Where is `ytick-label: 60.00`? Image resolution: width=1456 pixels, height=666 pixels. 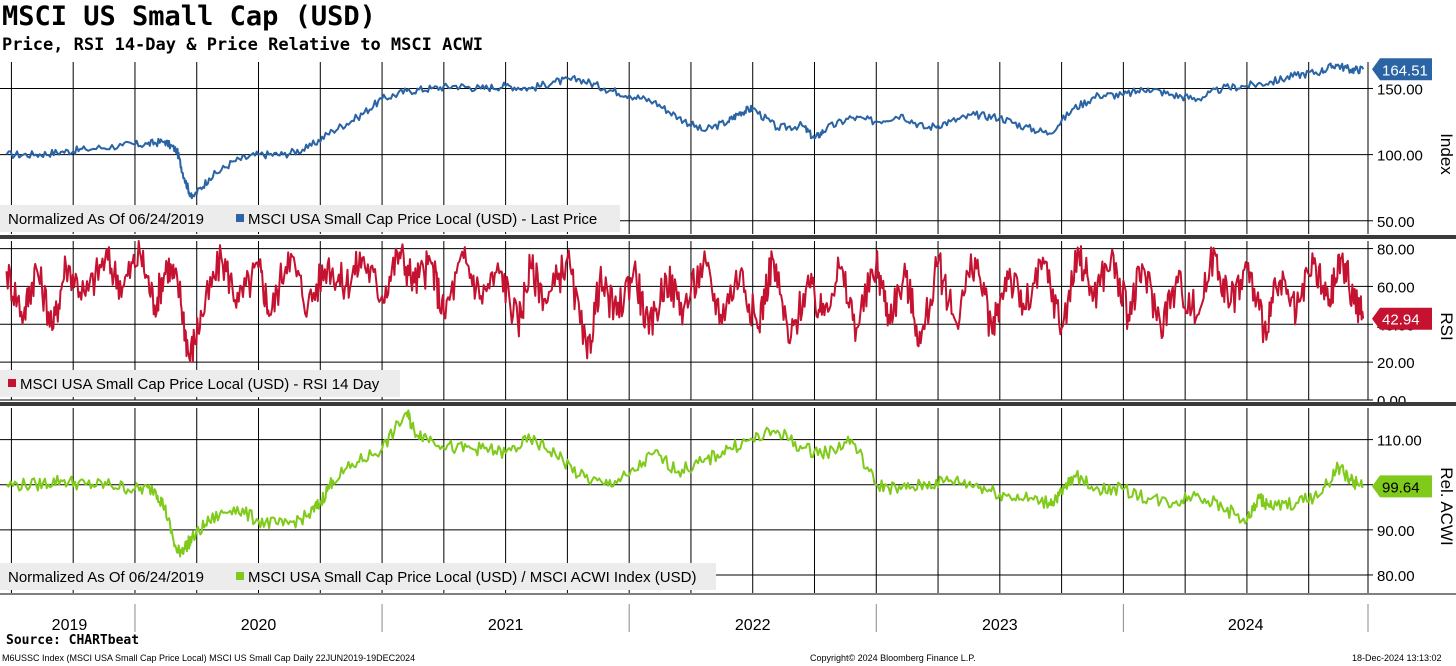 ytick-label: 60.00 is located at coordinates (1396, 287).